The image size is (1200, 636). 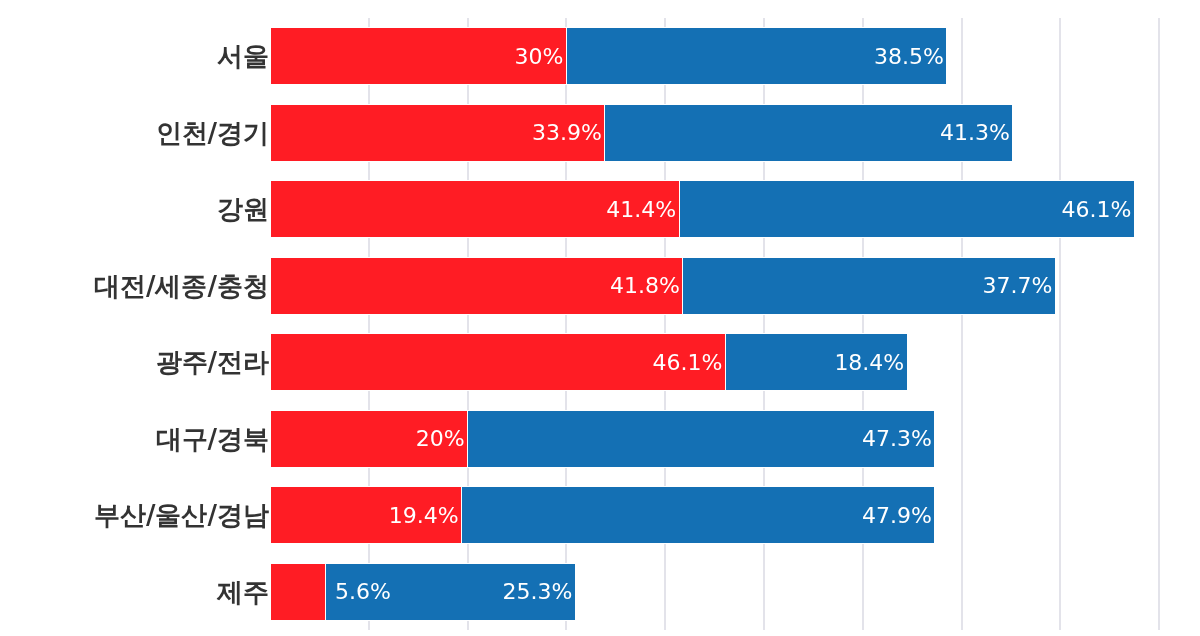 What do you see at coordinates (181, 515) in the screenshot?
I see `y-tick-label: 부산/울산/경남` at bounding box center [181, 515].